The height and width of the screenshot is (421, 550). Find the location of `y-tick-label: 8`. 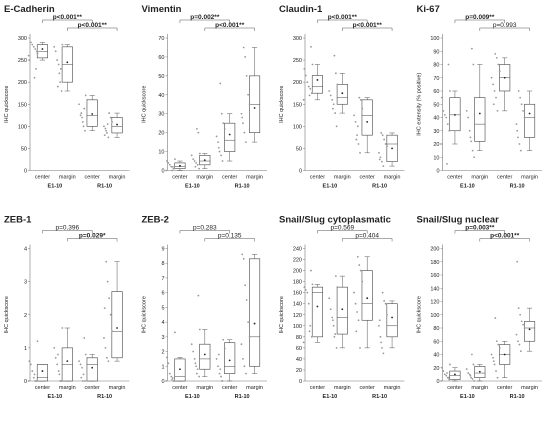

y-tick-label: 8 is located at coordinates (162, 264).